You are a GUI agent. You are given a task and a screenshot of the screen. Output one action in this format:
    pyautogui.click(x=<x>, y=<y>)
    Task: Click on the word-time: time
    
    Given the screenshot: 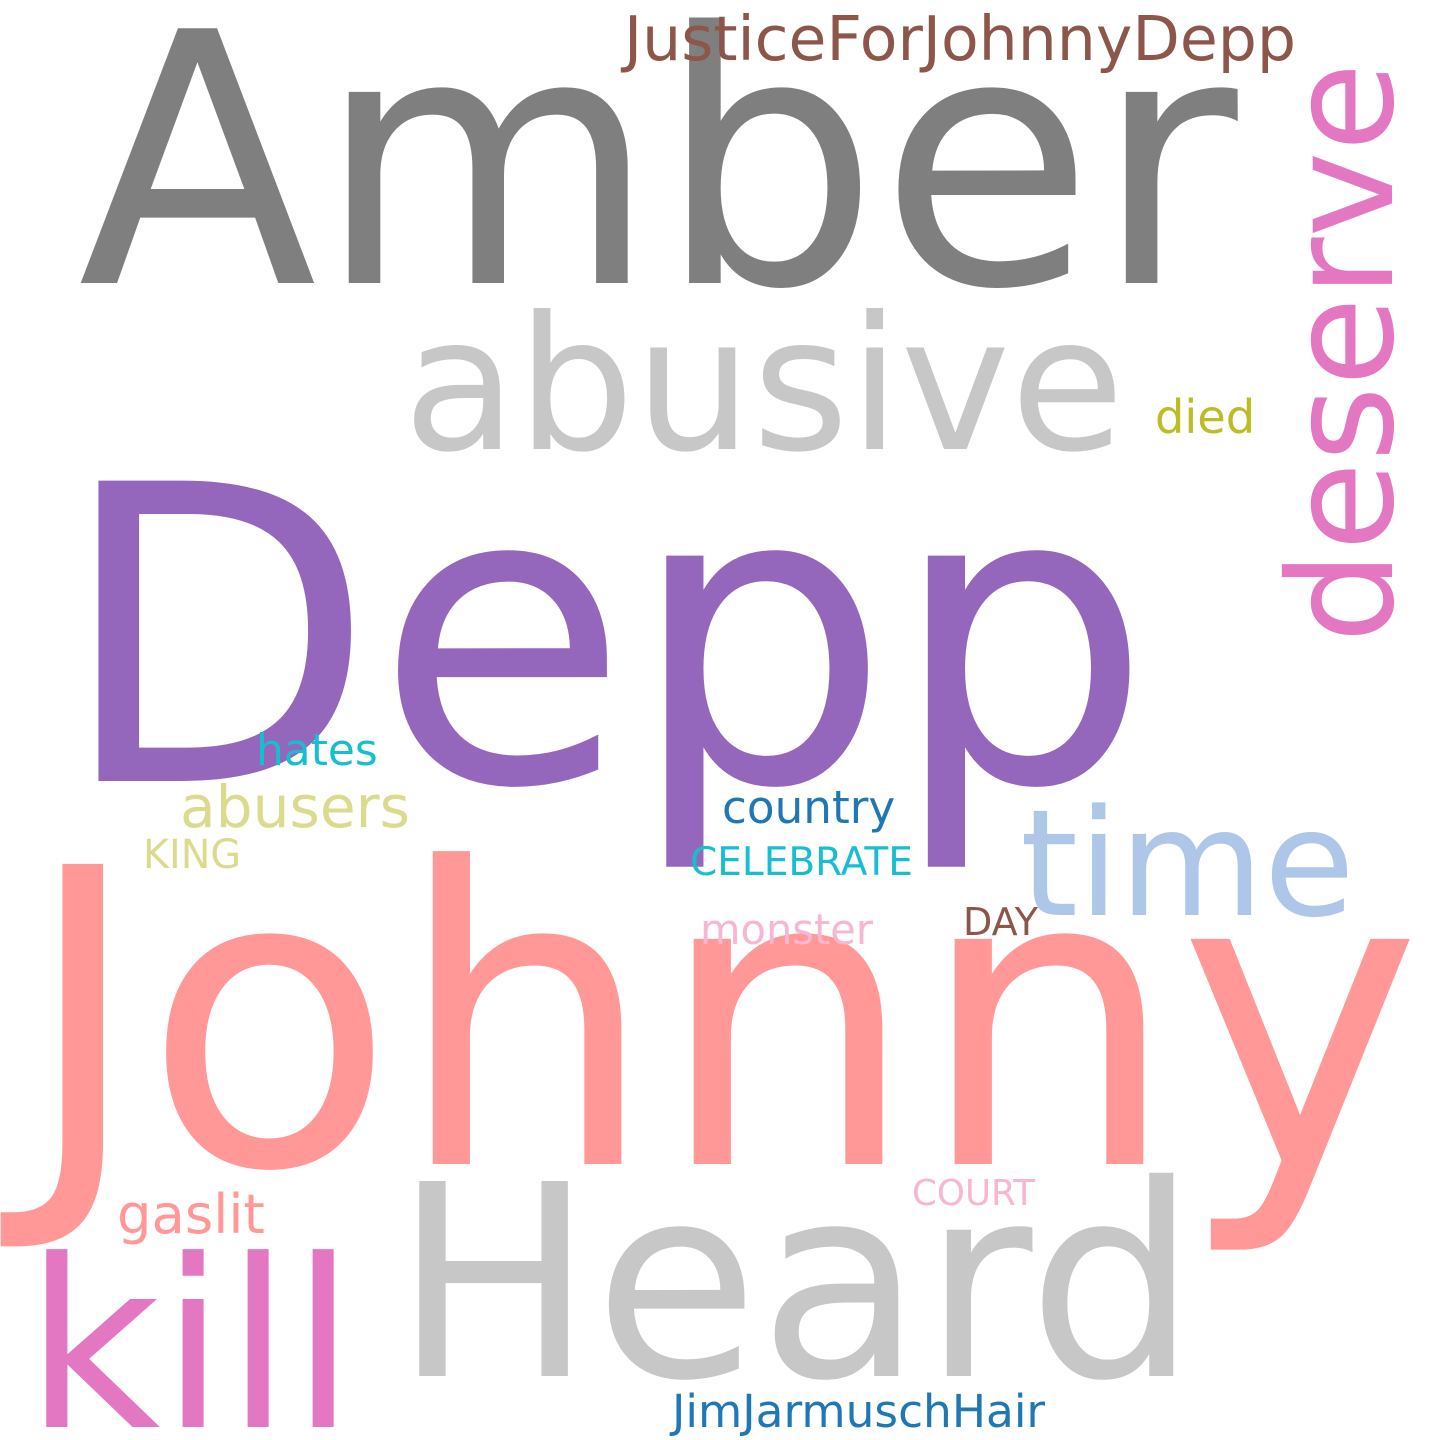 What is the action you would take?
    pyautogui.click(x=1187, y=863)
    